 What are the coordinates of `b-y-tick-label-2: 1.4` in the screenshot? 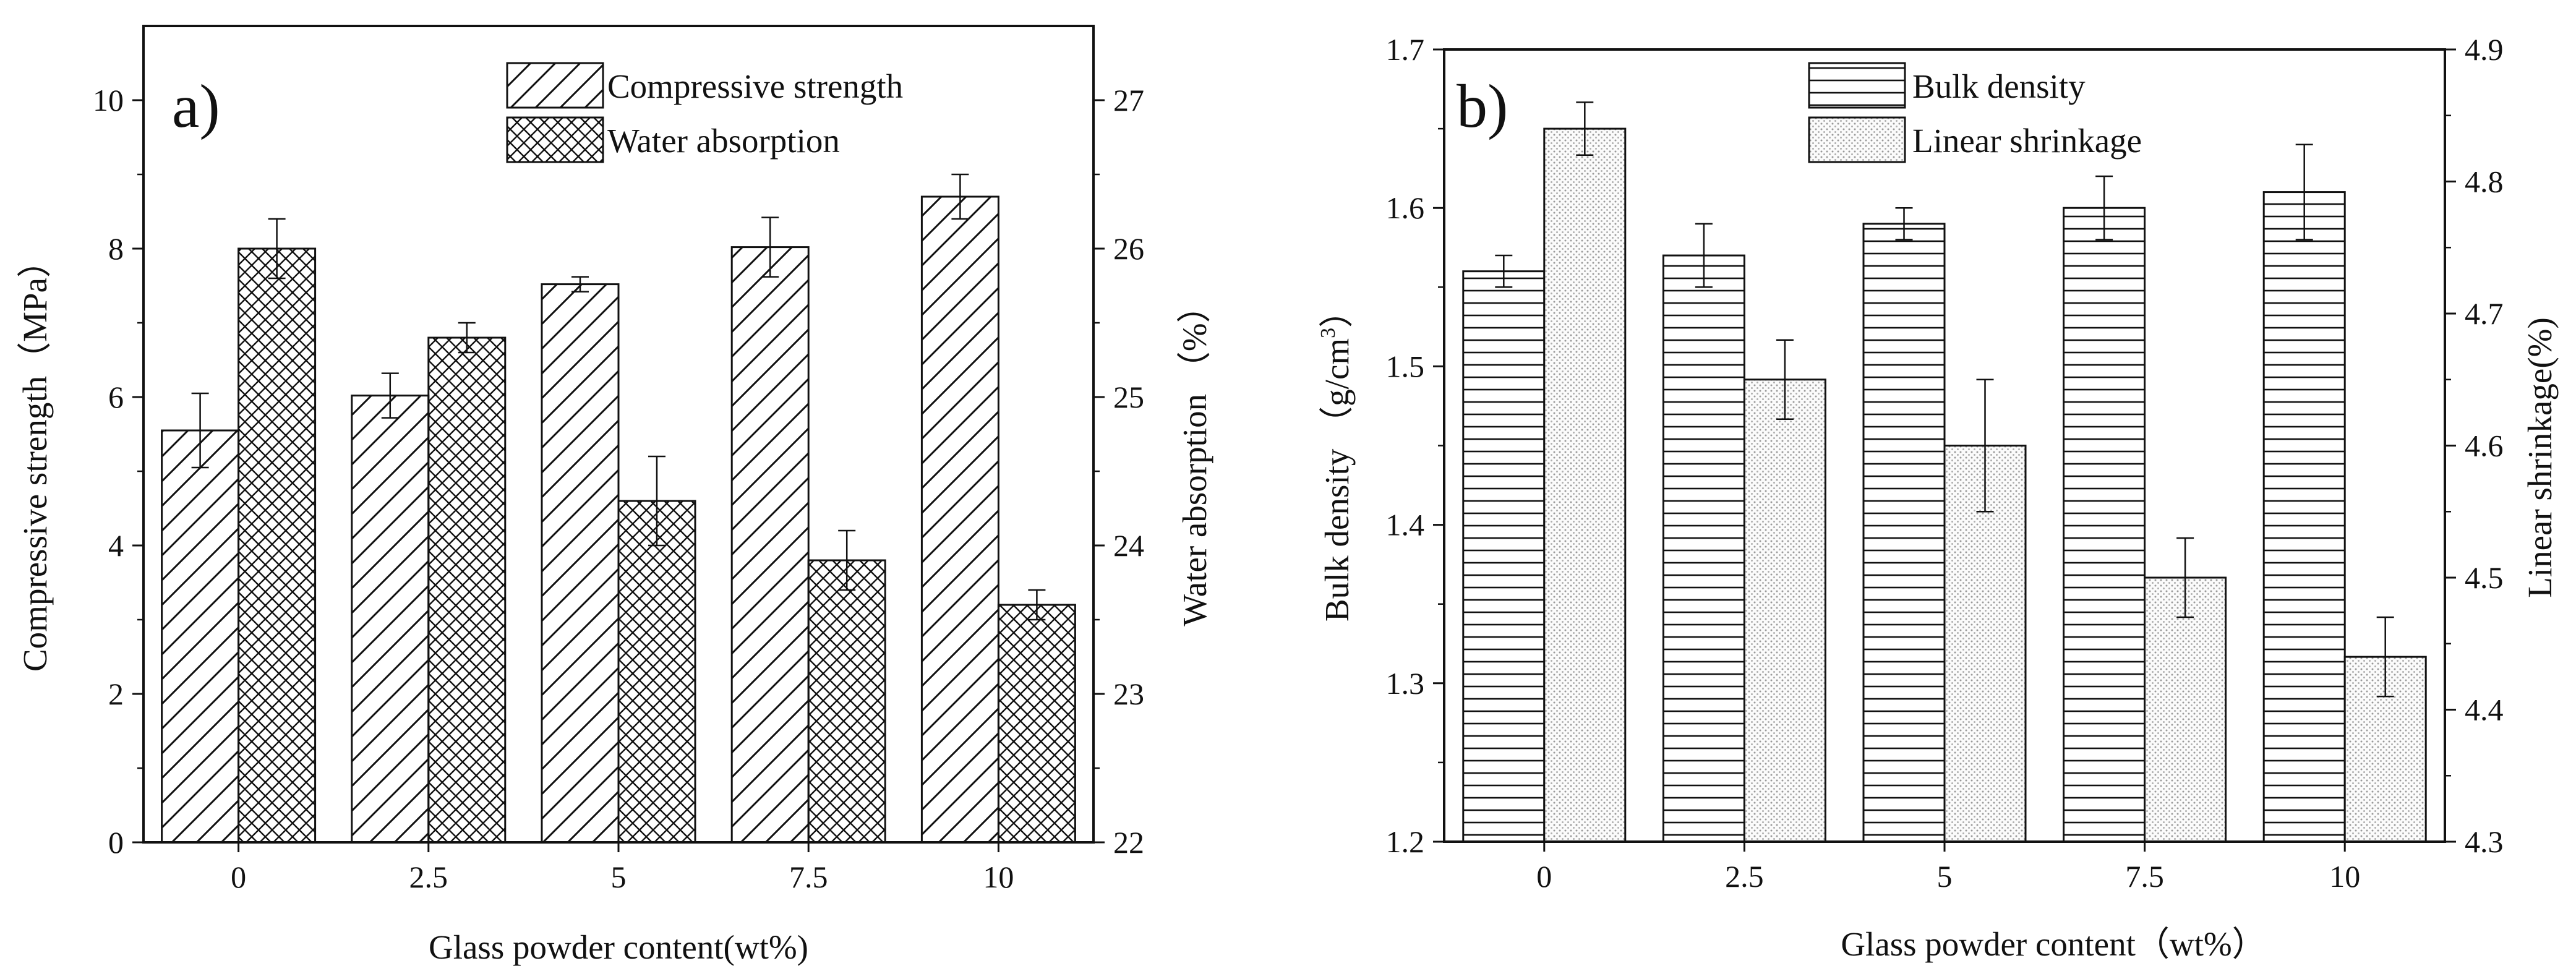 It's located at (1406, 525).